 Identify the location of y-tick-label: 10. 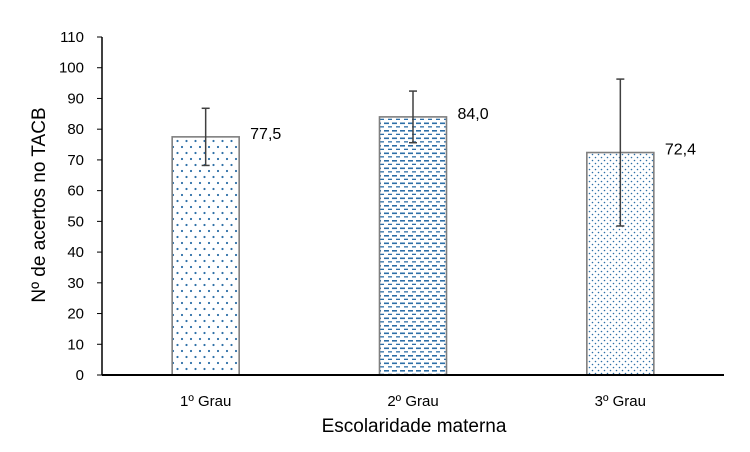
(75, 344).